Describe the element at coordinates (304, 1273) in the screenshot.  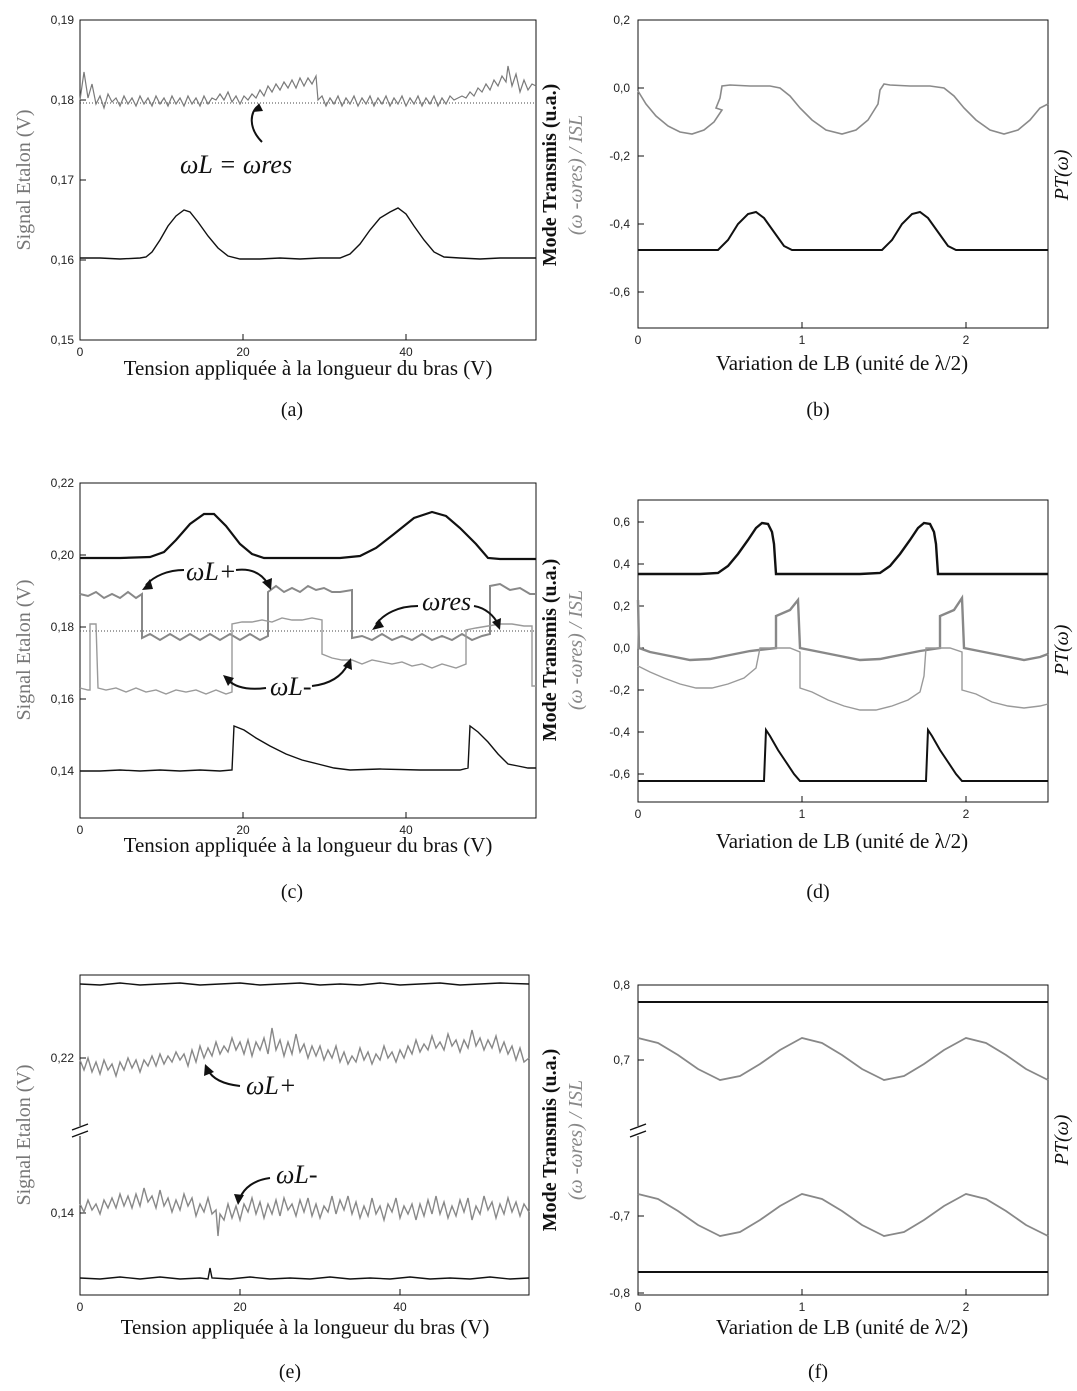
I see `series-e-bottom` at that location.